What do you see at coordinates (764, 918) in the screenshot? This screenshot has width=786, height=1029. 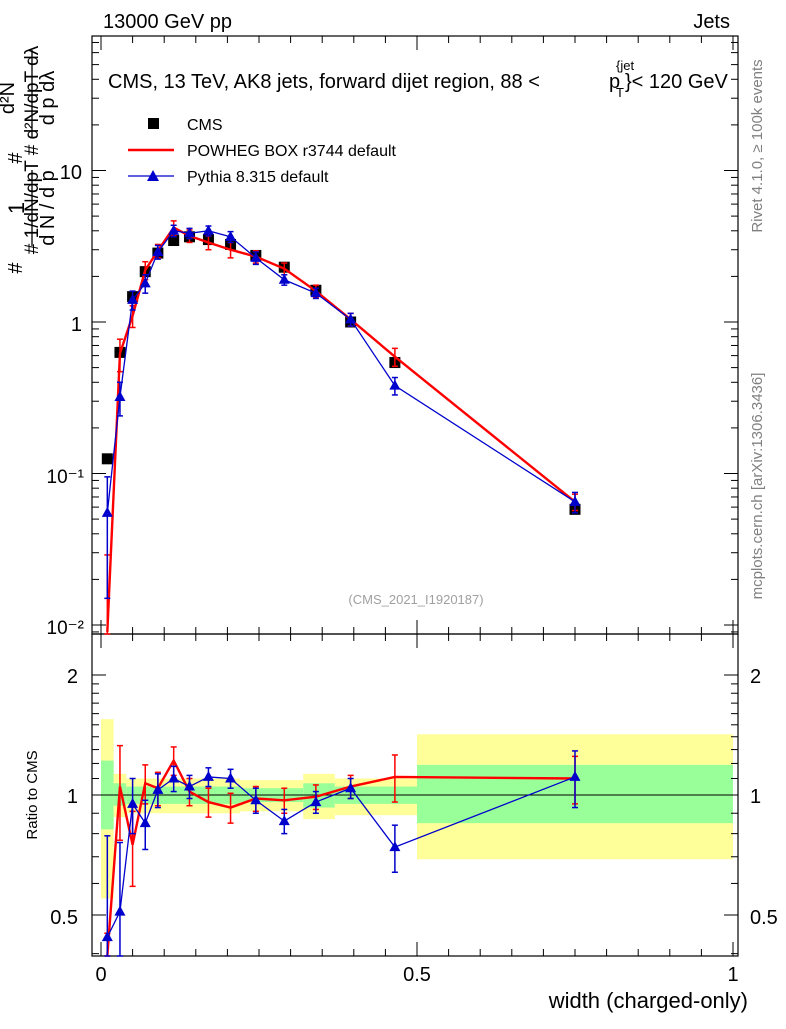 I see `ratio-tick-label-0.5-right: 0.5` at bounding box center [764, 918].